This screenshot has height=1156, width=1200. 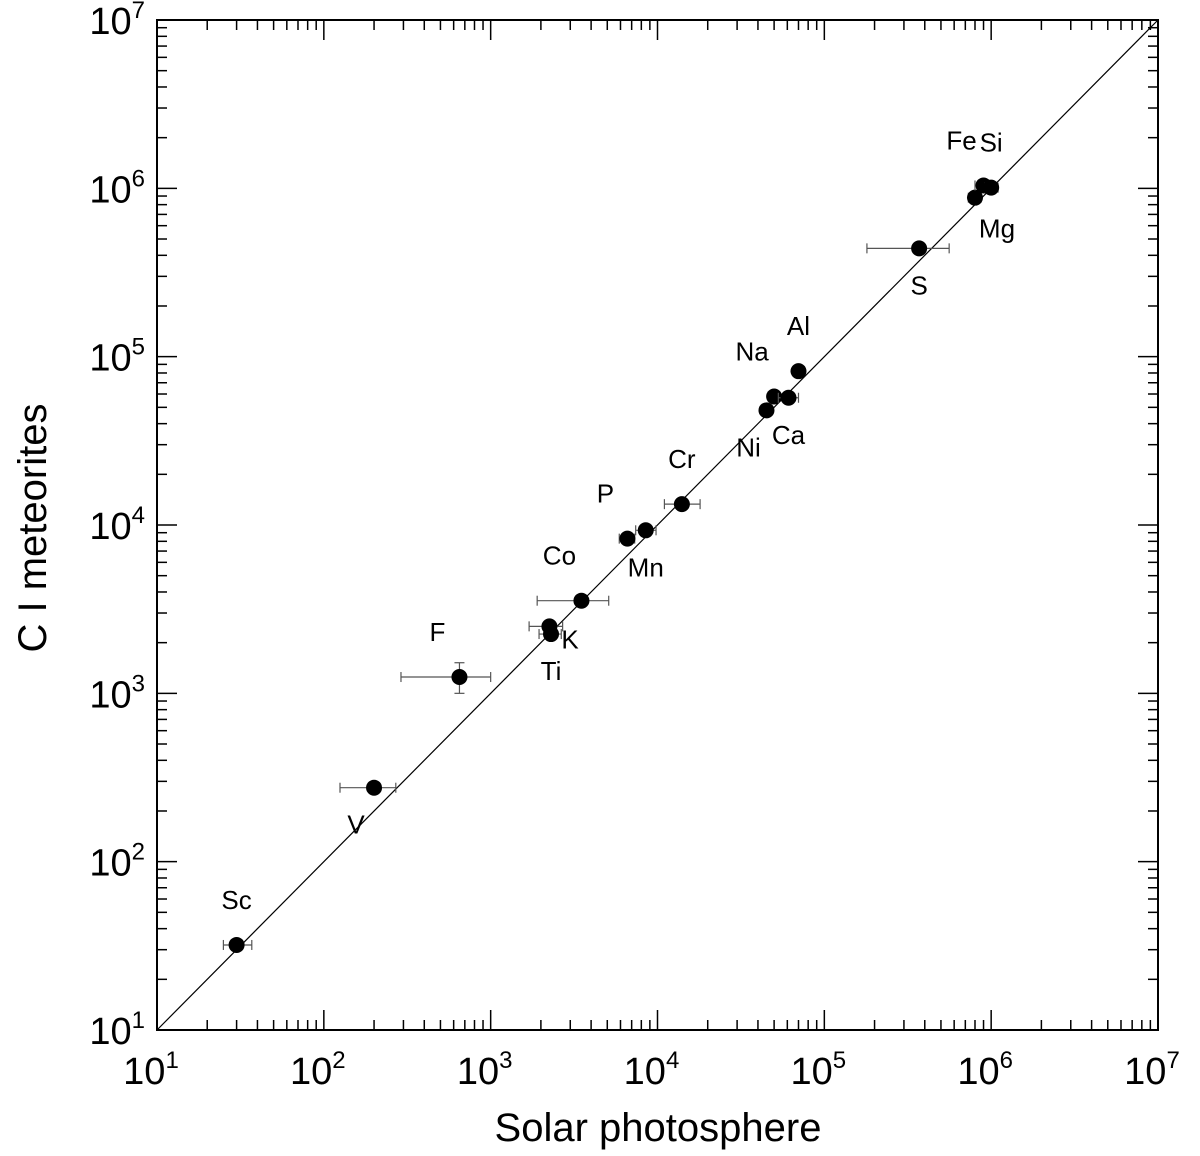 What do you see at coordinates (117, 357) in the screenshot?
I see `y-tick-label: 10⁵` at bounding box center [117, 357].